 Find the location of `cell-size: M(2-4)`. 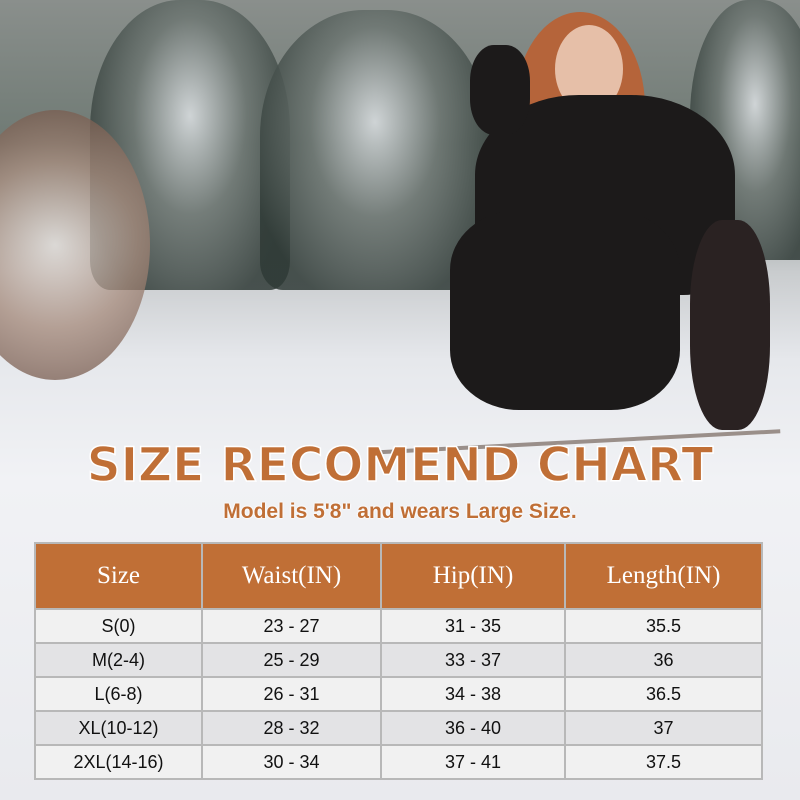

cell-size: M(2-4) is located at coordinates (118, 660).